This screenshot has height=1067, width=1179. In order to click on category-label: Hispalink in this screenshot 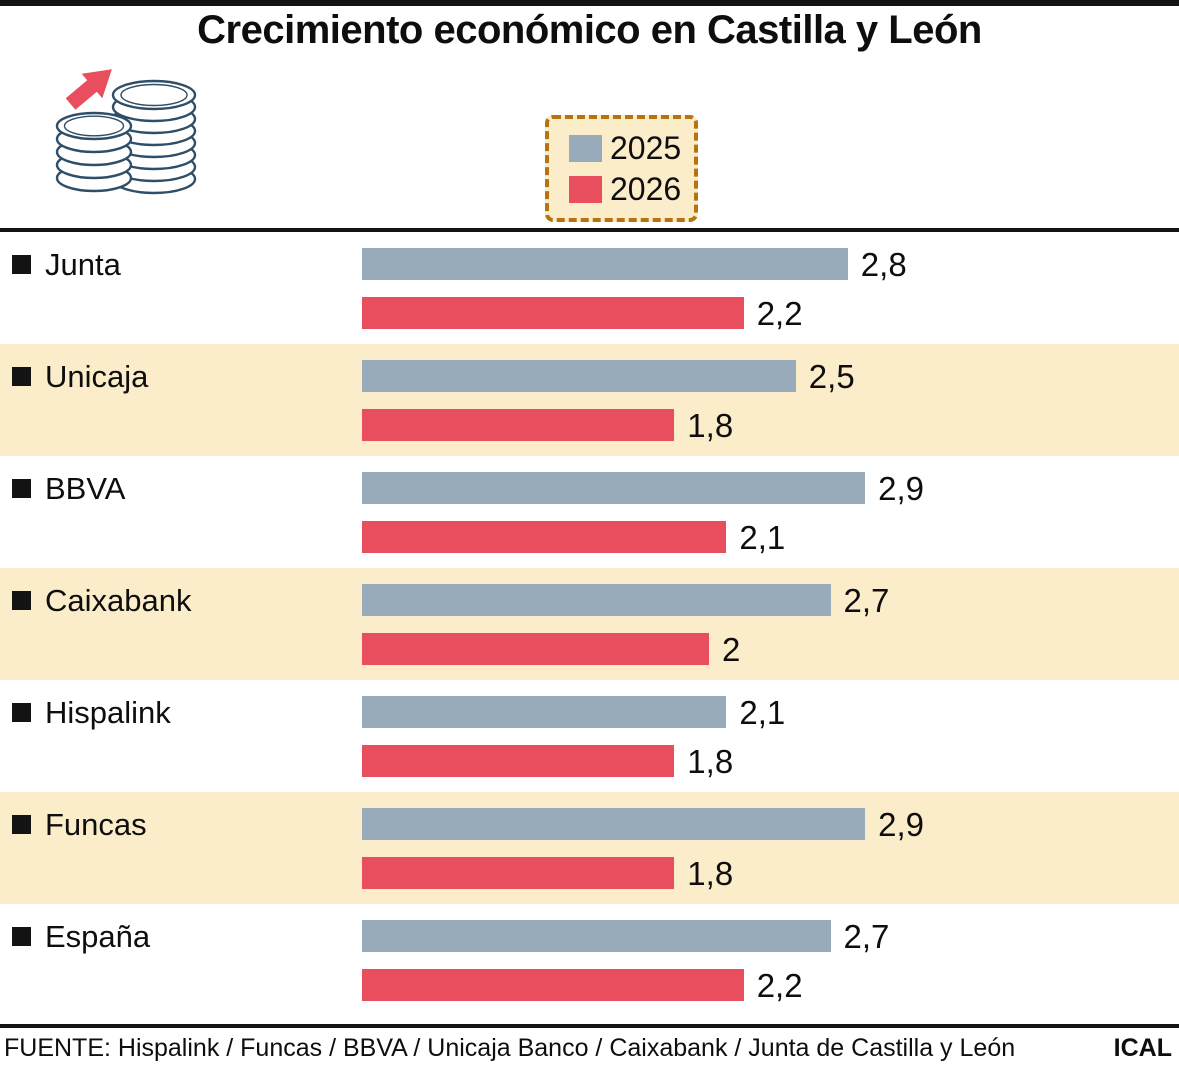, I will do `click(91, 712)`.